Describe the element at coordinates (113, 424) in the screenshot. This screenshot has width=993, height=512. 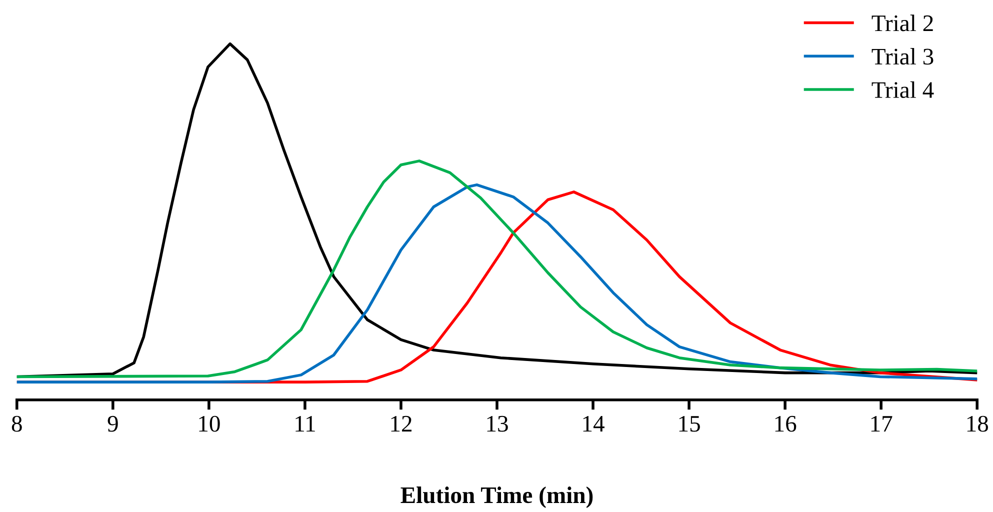
I see `x-tick-label: 9` at that location.